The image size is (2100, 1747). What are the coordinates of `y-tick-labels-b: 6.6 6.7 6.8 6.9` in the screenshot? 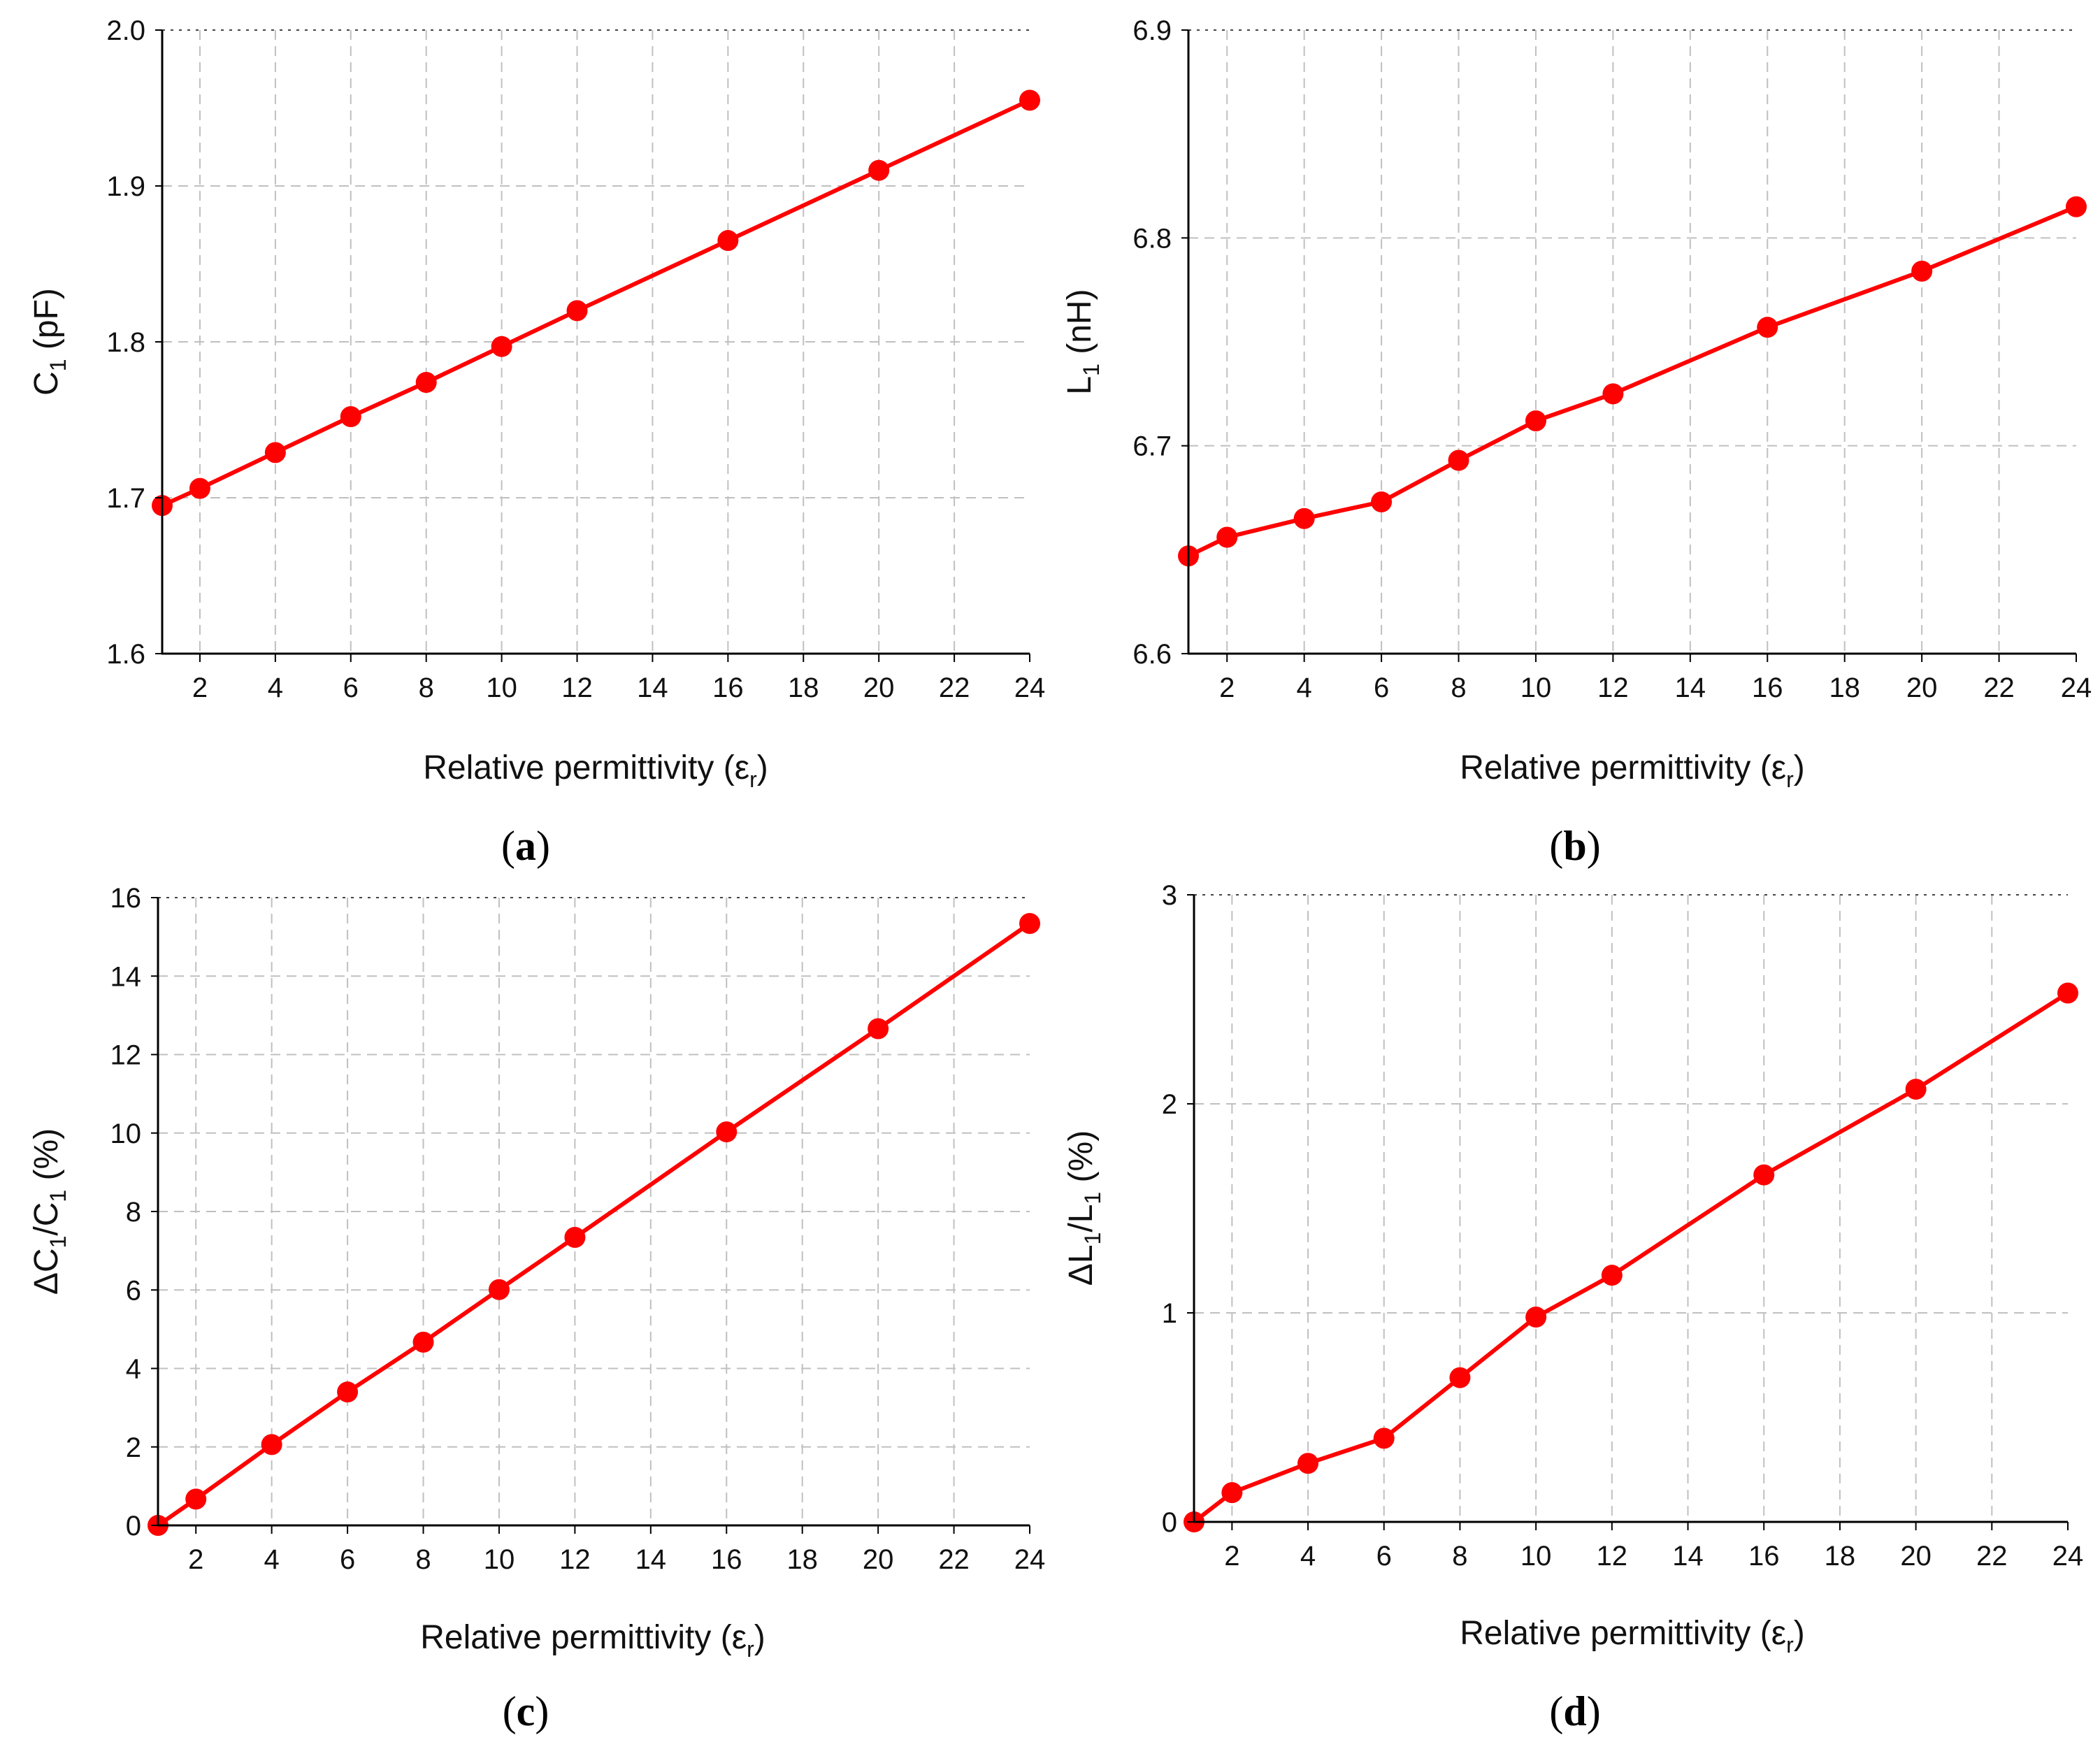 It's located at (1152, 342).